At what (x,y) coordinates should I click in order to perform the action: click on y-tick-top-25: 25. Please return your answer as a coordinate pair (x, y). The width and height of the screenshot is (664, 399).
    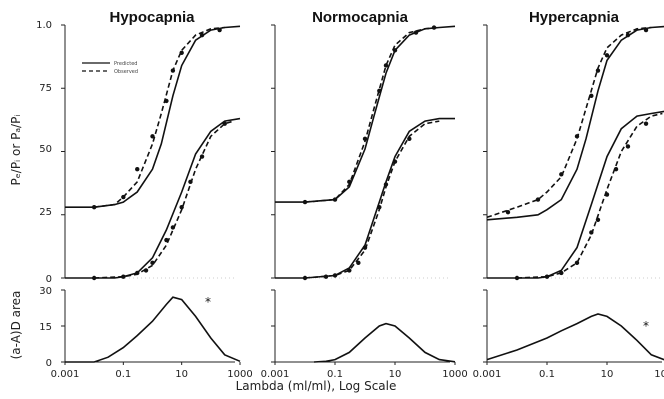
    Looking at the image, I should click on (45, 212).